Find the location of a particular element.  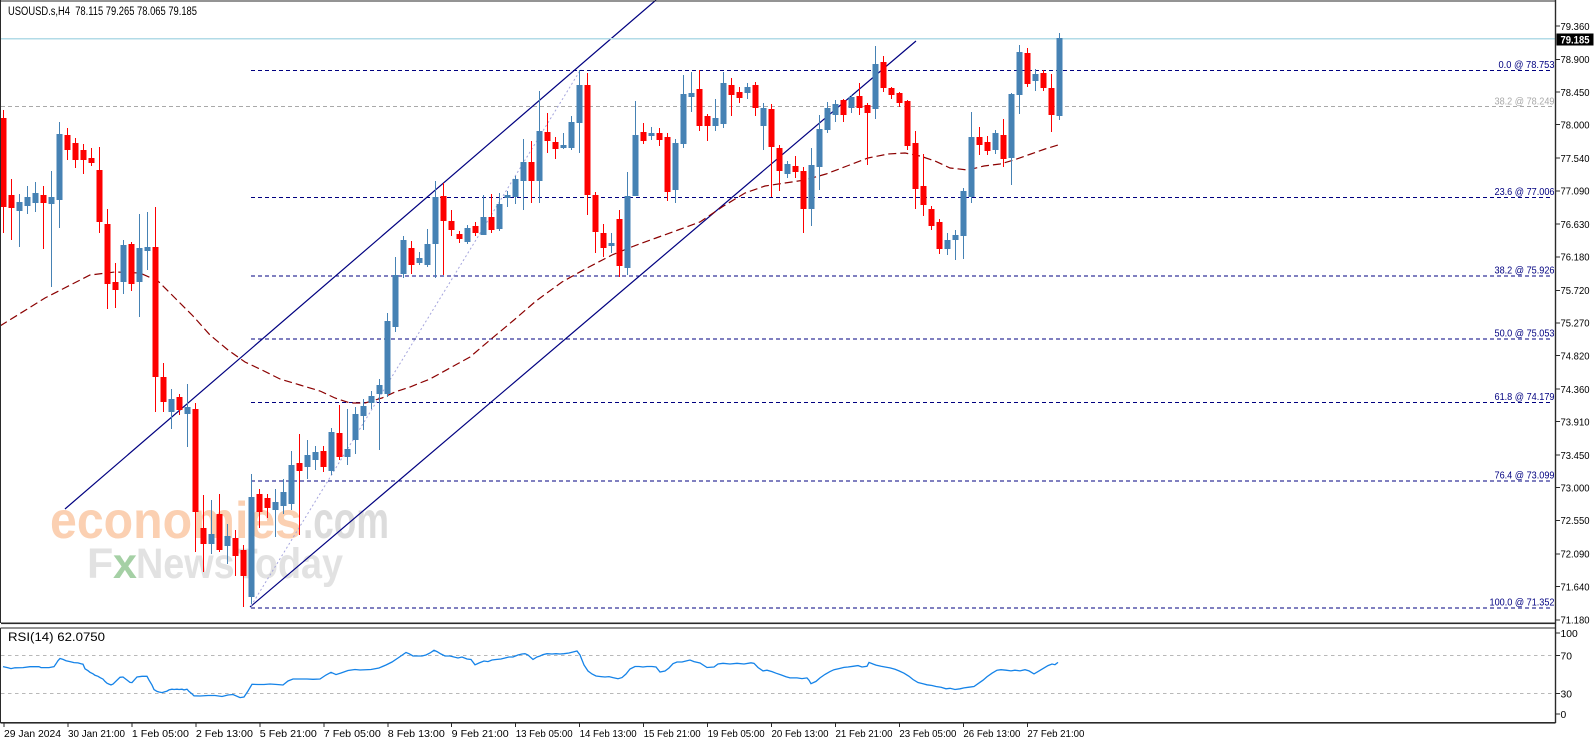

svg-text: 71.180 is located at coordinates (1575, 621).